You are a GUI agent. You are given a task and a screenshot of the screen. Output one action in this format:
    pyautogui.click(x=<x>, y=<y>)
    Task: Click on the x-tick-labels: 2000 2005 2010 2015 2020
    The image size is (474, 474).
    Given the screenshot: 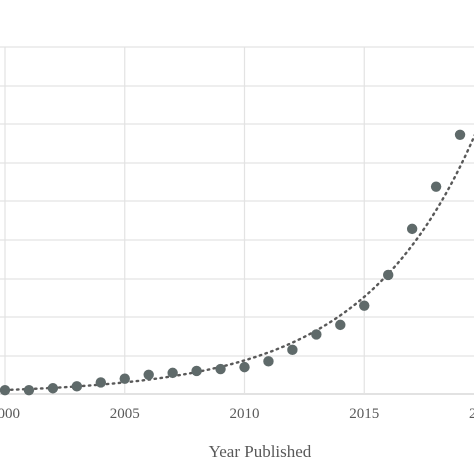 What is the action you would take?
    pyautogui.click(x=237, y=414)
    